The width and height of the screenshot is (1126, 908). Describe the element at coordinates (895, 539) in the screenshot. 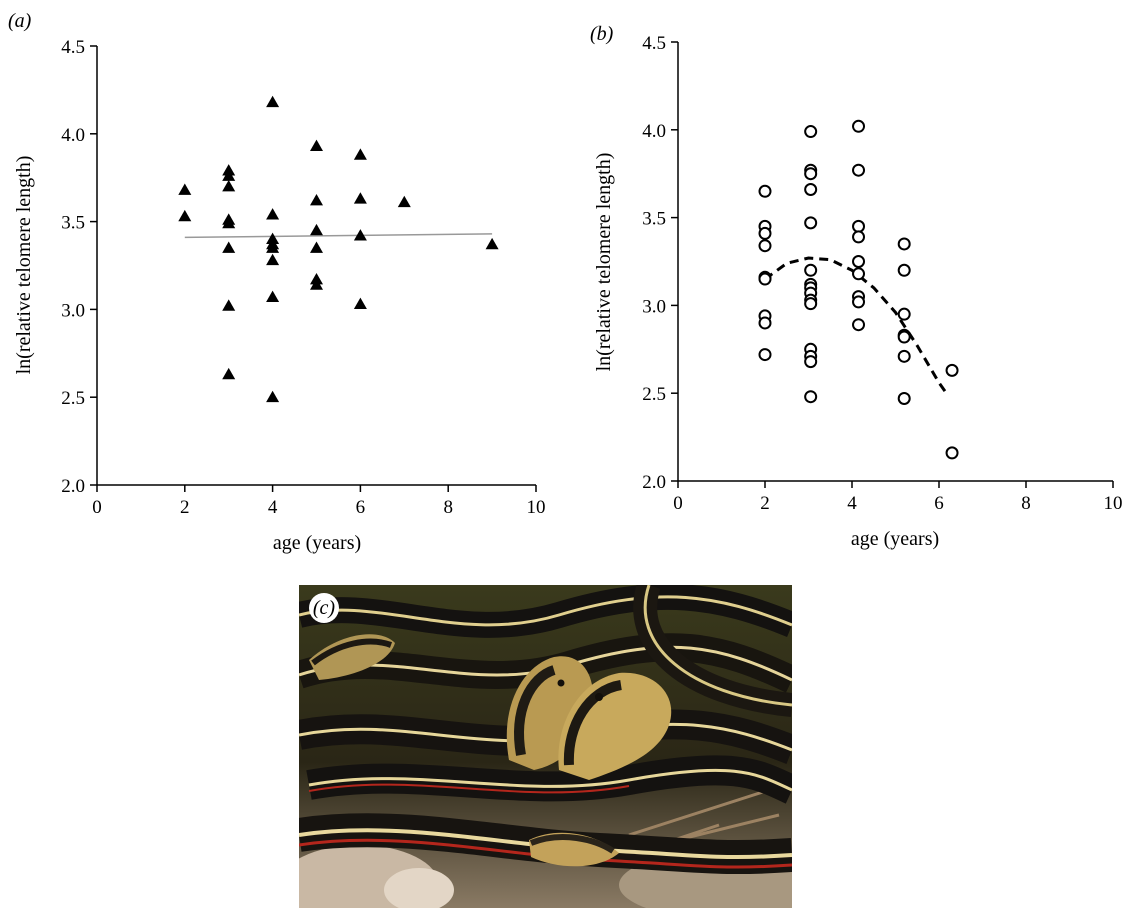

I see `chart-b-x-axis-label: age (years)` at that location.